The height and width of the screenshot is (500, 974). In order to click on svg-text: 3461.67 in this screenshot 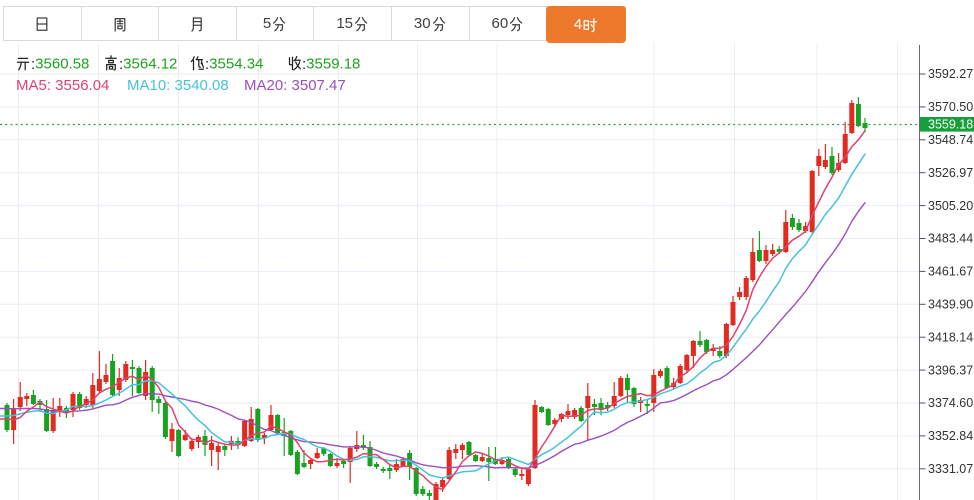, I will do `click(950, 272)`.